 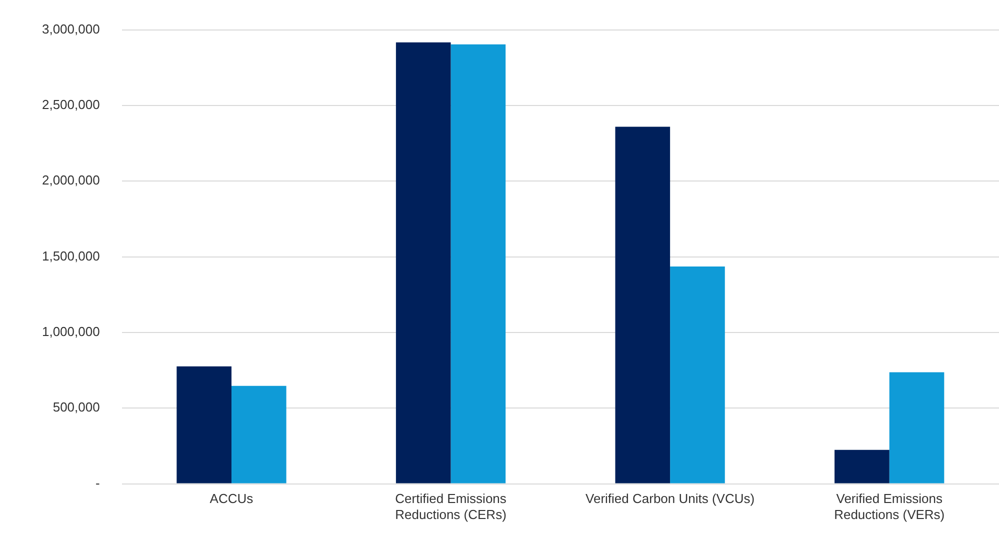 What do you see at coordinates (97, 482) in the screenshot?
I see `y-tick-label: -` at bounding box center [97, 482].